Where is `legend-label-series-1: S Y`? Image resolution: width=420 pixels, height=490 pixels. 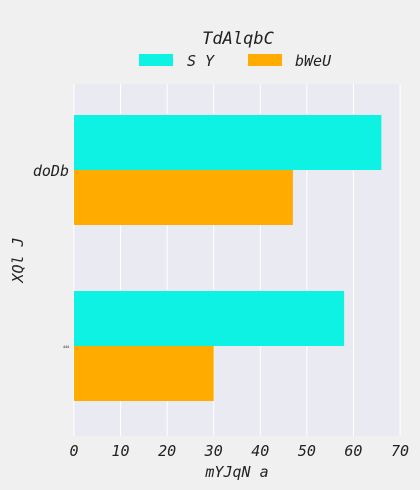
legend-label-series-1: S Y is located at coordinates (201, 61).